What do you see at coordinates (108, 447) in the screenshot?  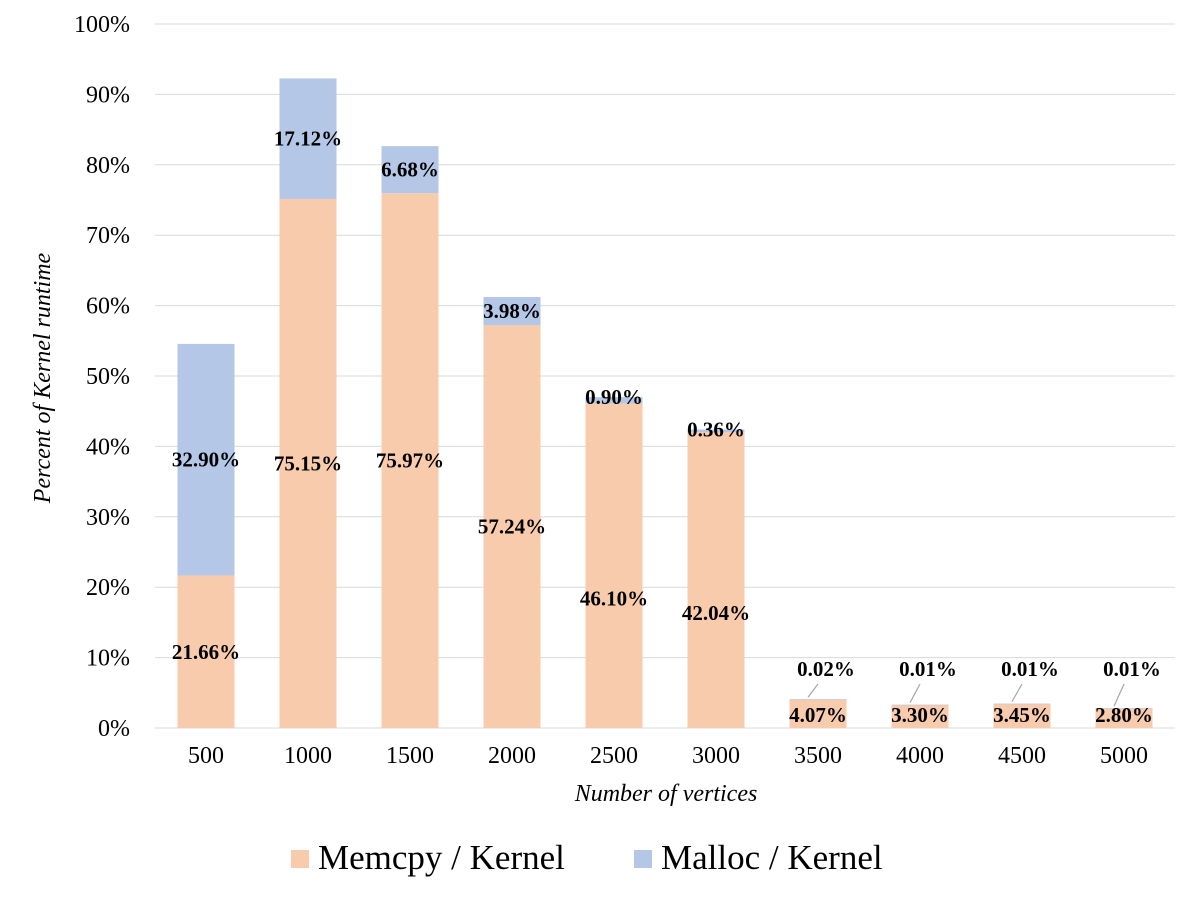 I see `y-tick-label: 40%` at bounding box center [108, 447].